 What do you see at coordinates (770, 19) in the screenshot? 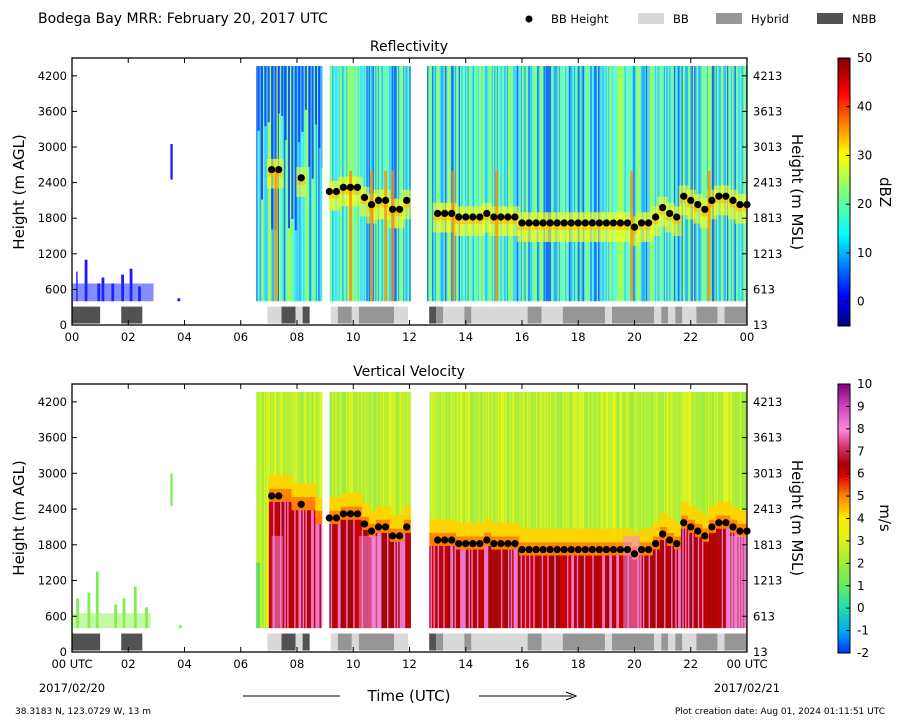
I see `legend-hybrid-label: Hybrid` at bounding box center [770, 19].